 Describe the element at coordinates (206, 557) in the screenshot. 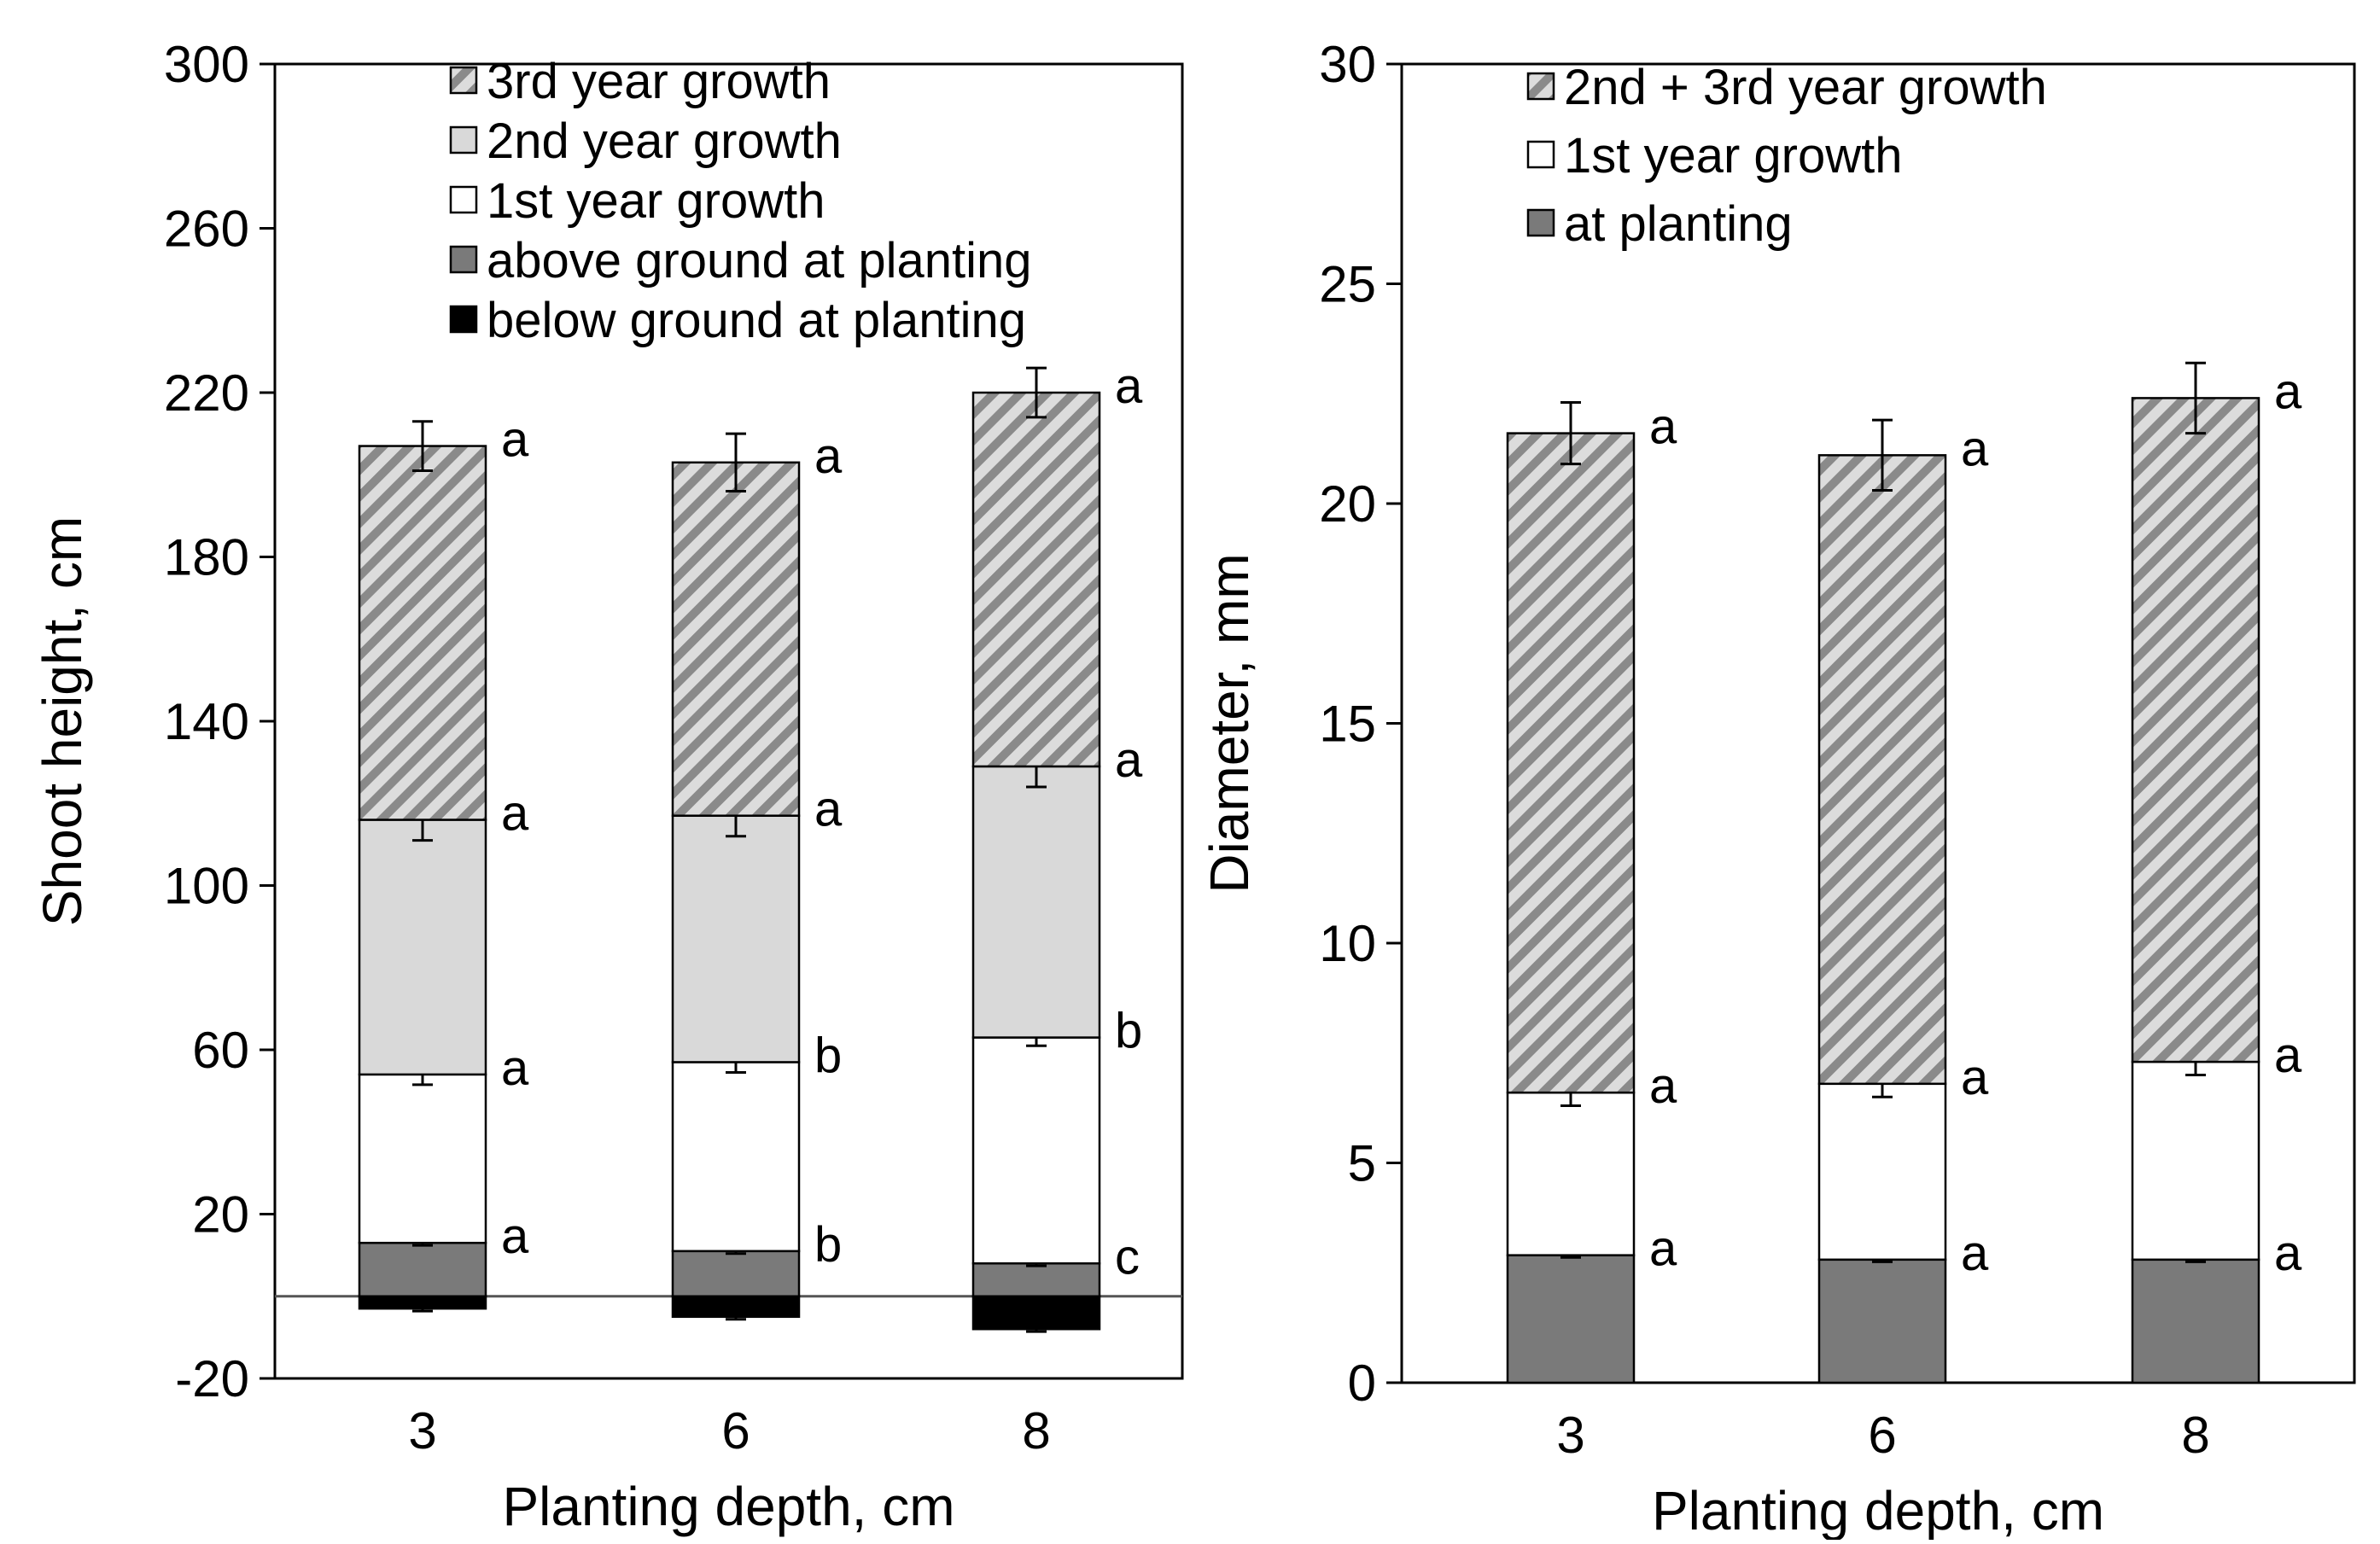

I see `y-tick-label: 180` at that location.